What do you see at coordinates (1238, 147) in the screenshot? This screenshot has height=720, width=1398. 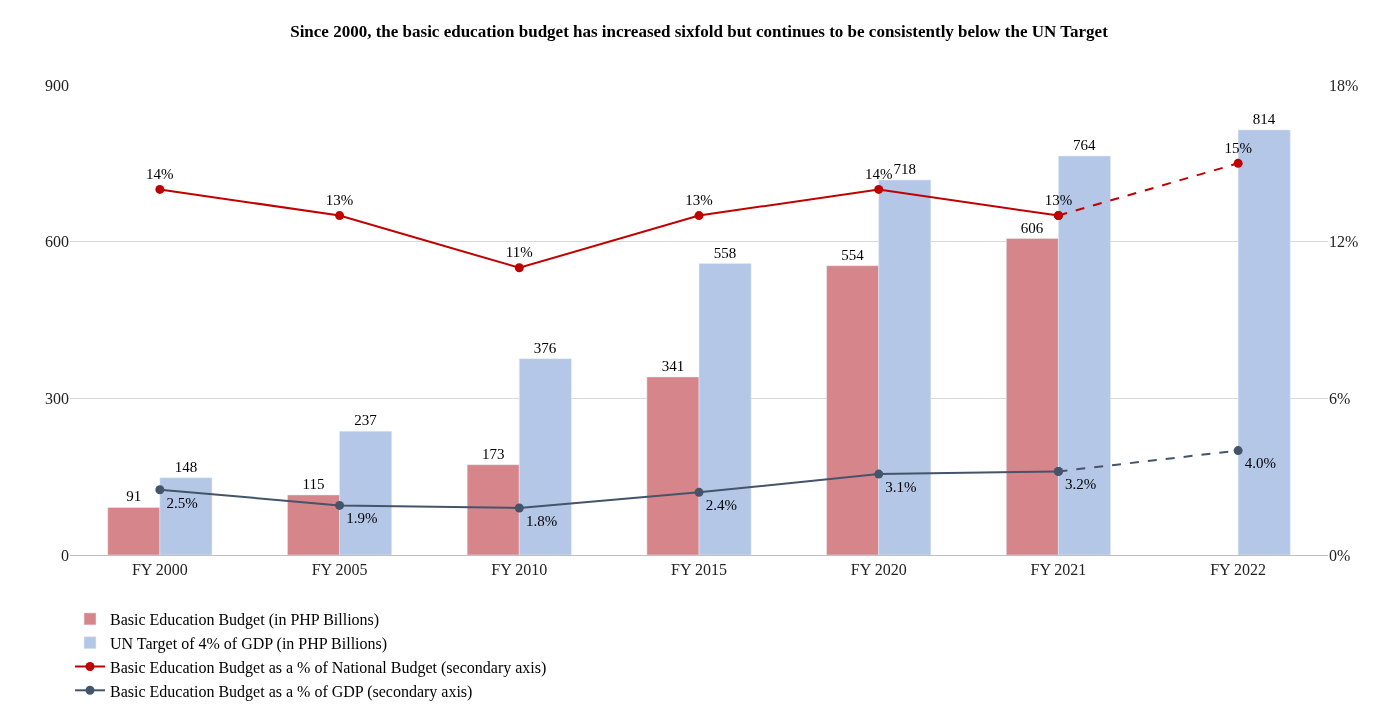 I see `data-label: 15%` at bounding box center [1238, 147].